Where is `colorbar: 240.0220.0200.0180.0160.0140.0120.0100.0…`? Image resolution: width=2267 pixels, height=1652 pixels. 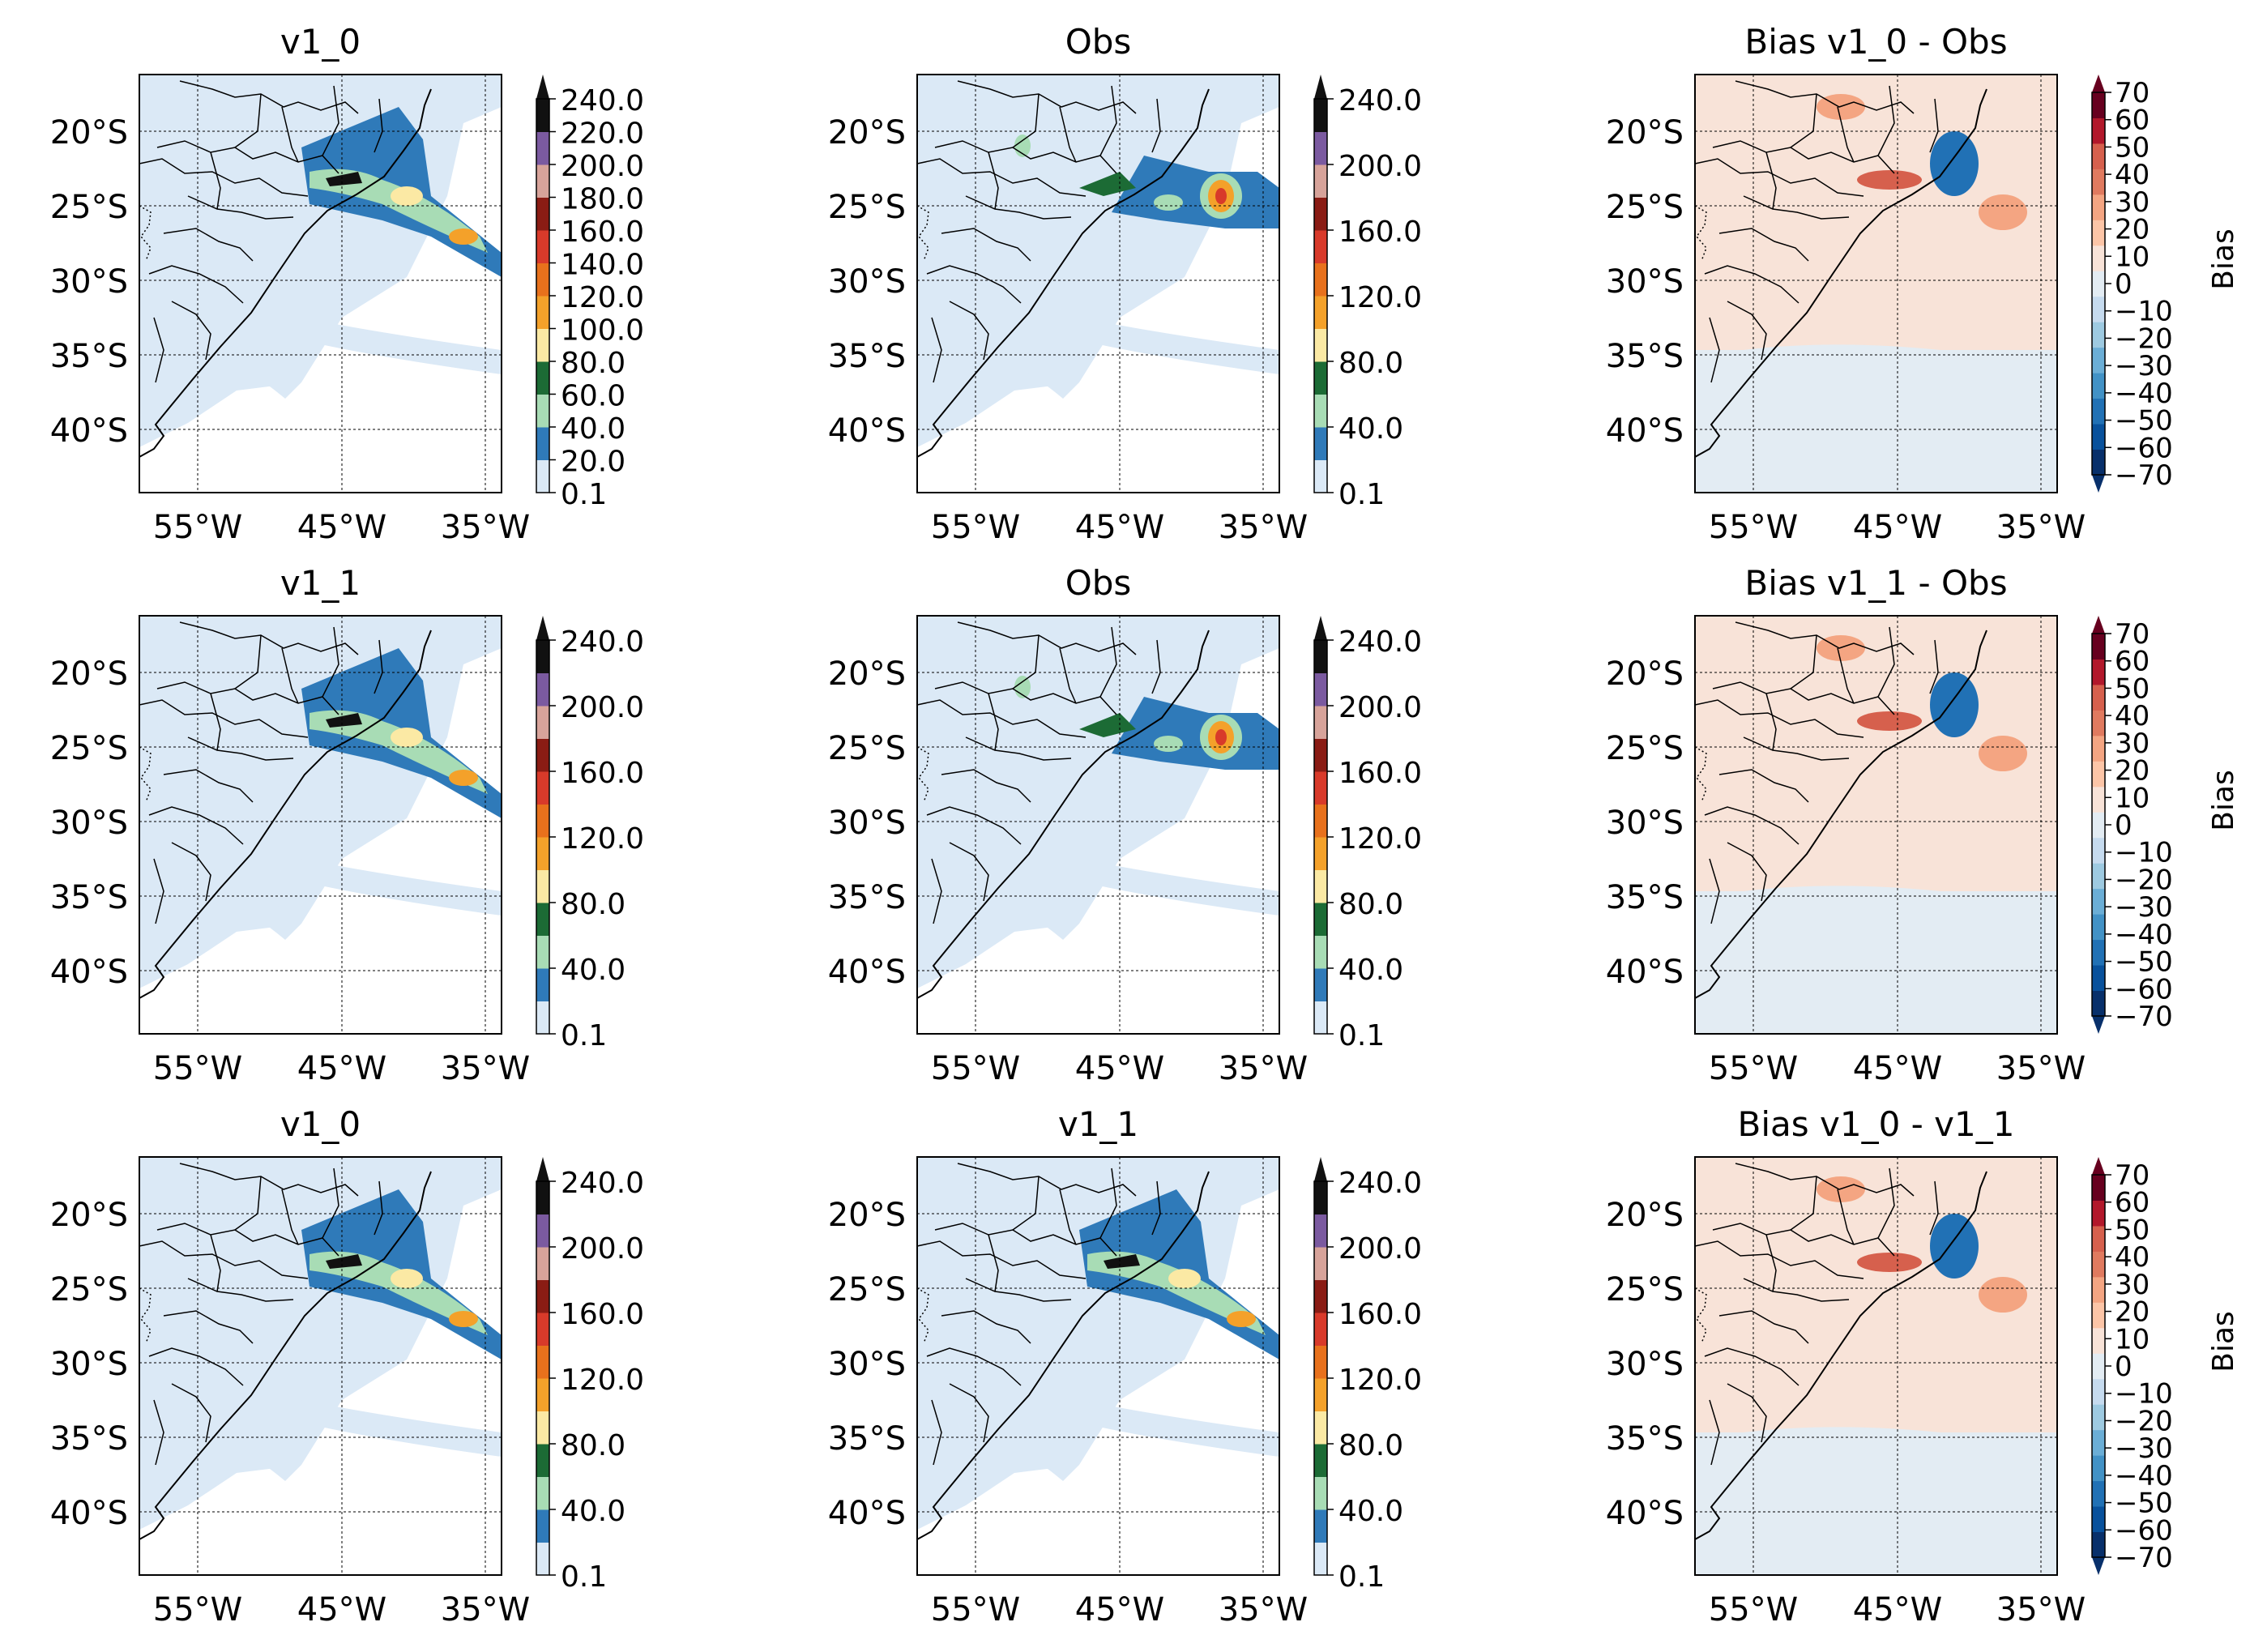
colorbar: 240.0220.0200.0180.0160.0140.0120.0100.0… is located at coordinates (590, 293).